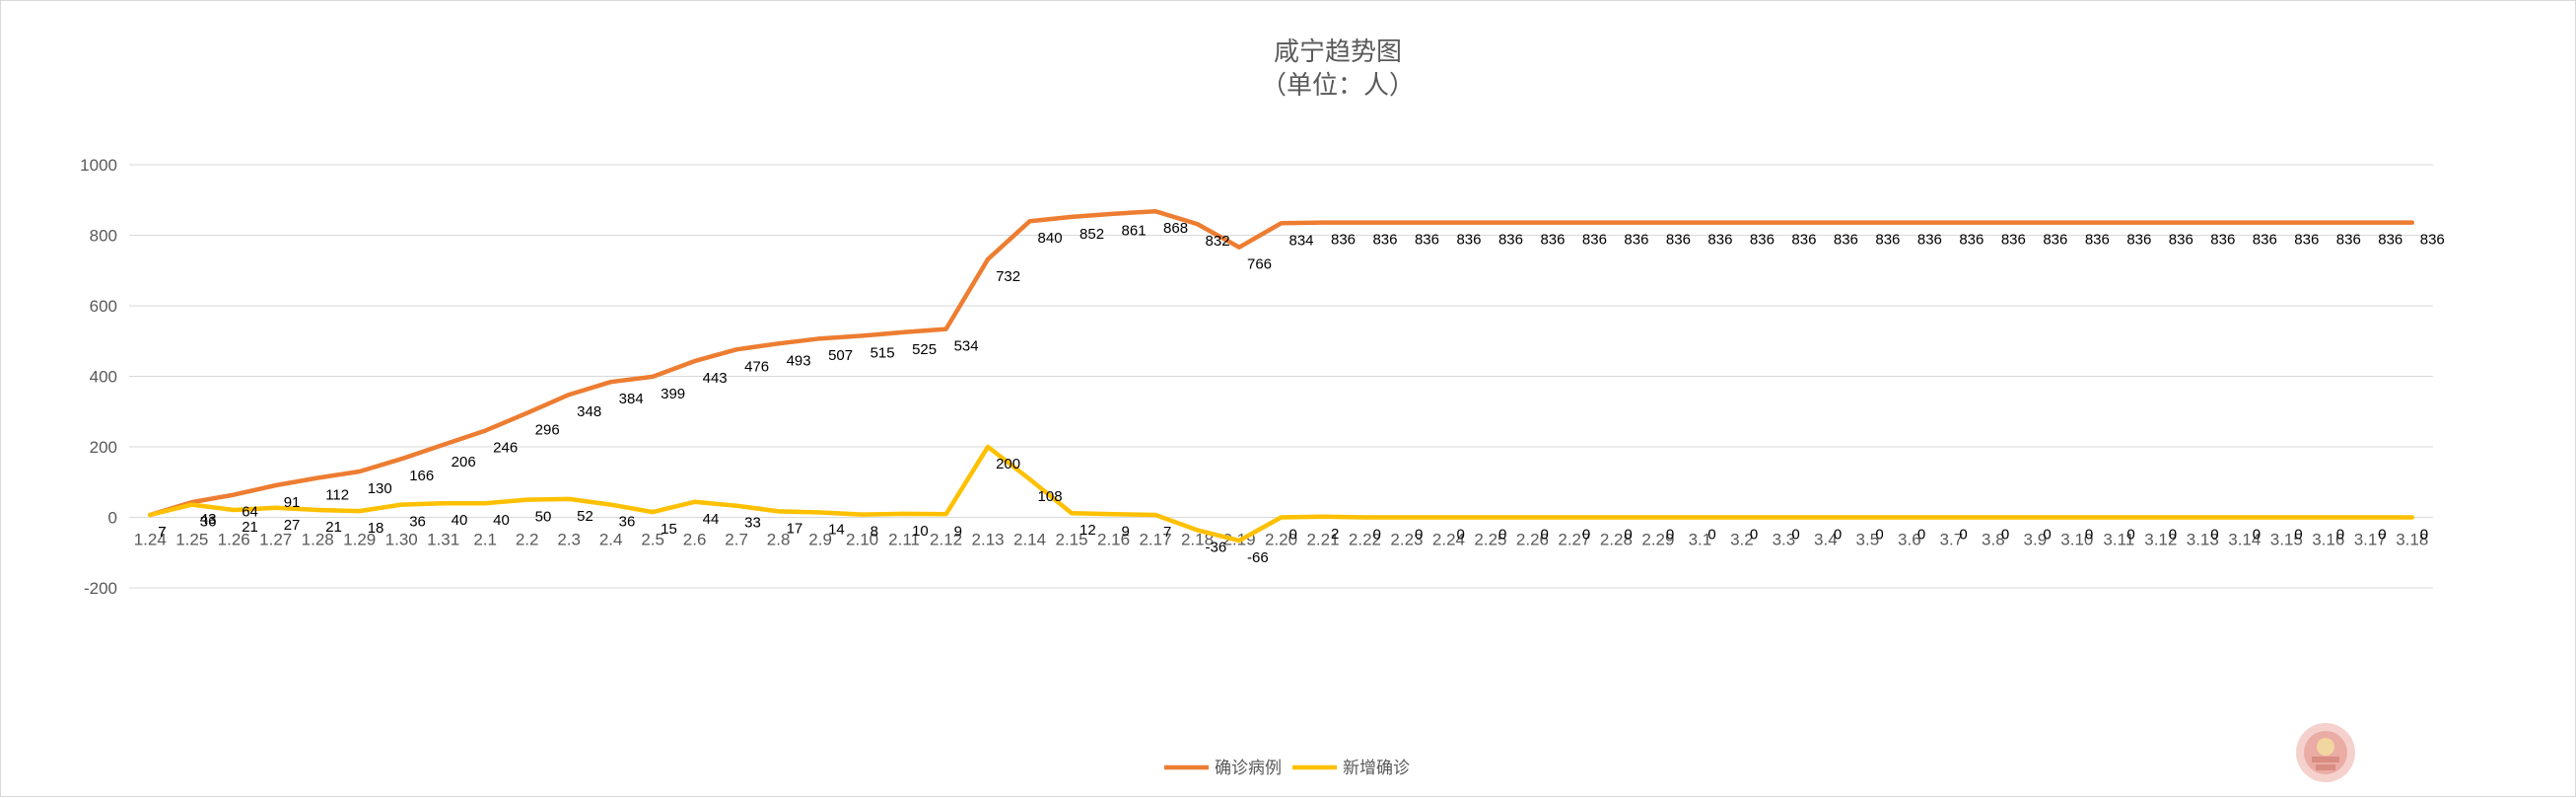 This screenshot has height=798, width=2576. I want to click on data-label: 868, so click(1175, 228).